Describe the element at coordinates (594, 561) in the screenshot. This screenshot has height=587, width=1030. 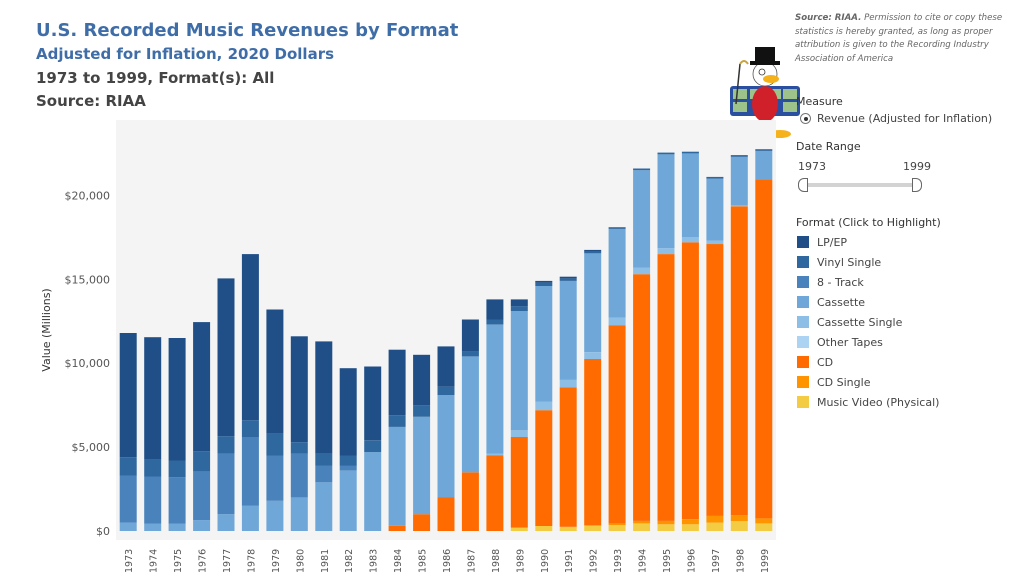
I see `x-tick-label: 1992` at that location.